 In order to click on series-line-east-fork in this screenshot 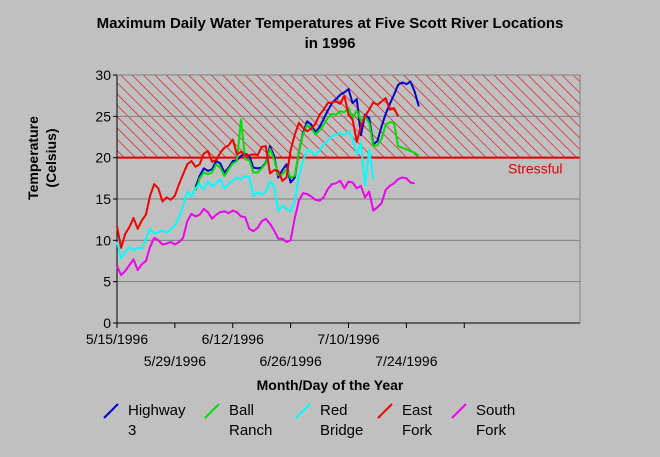, I will do `click(257, 171)`.